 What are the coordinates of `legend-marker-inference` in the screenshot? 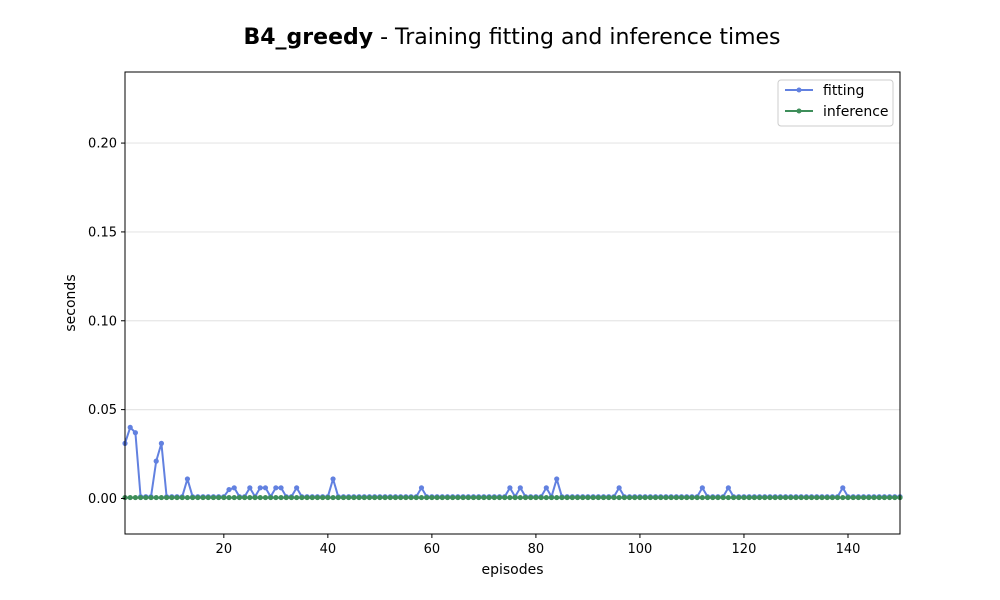 It's located at (799, 111).